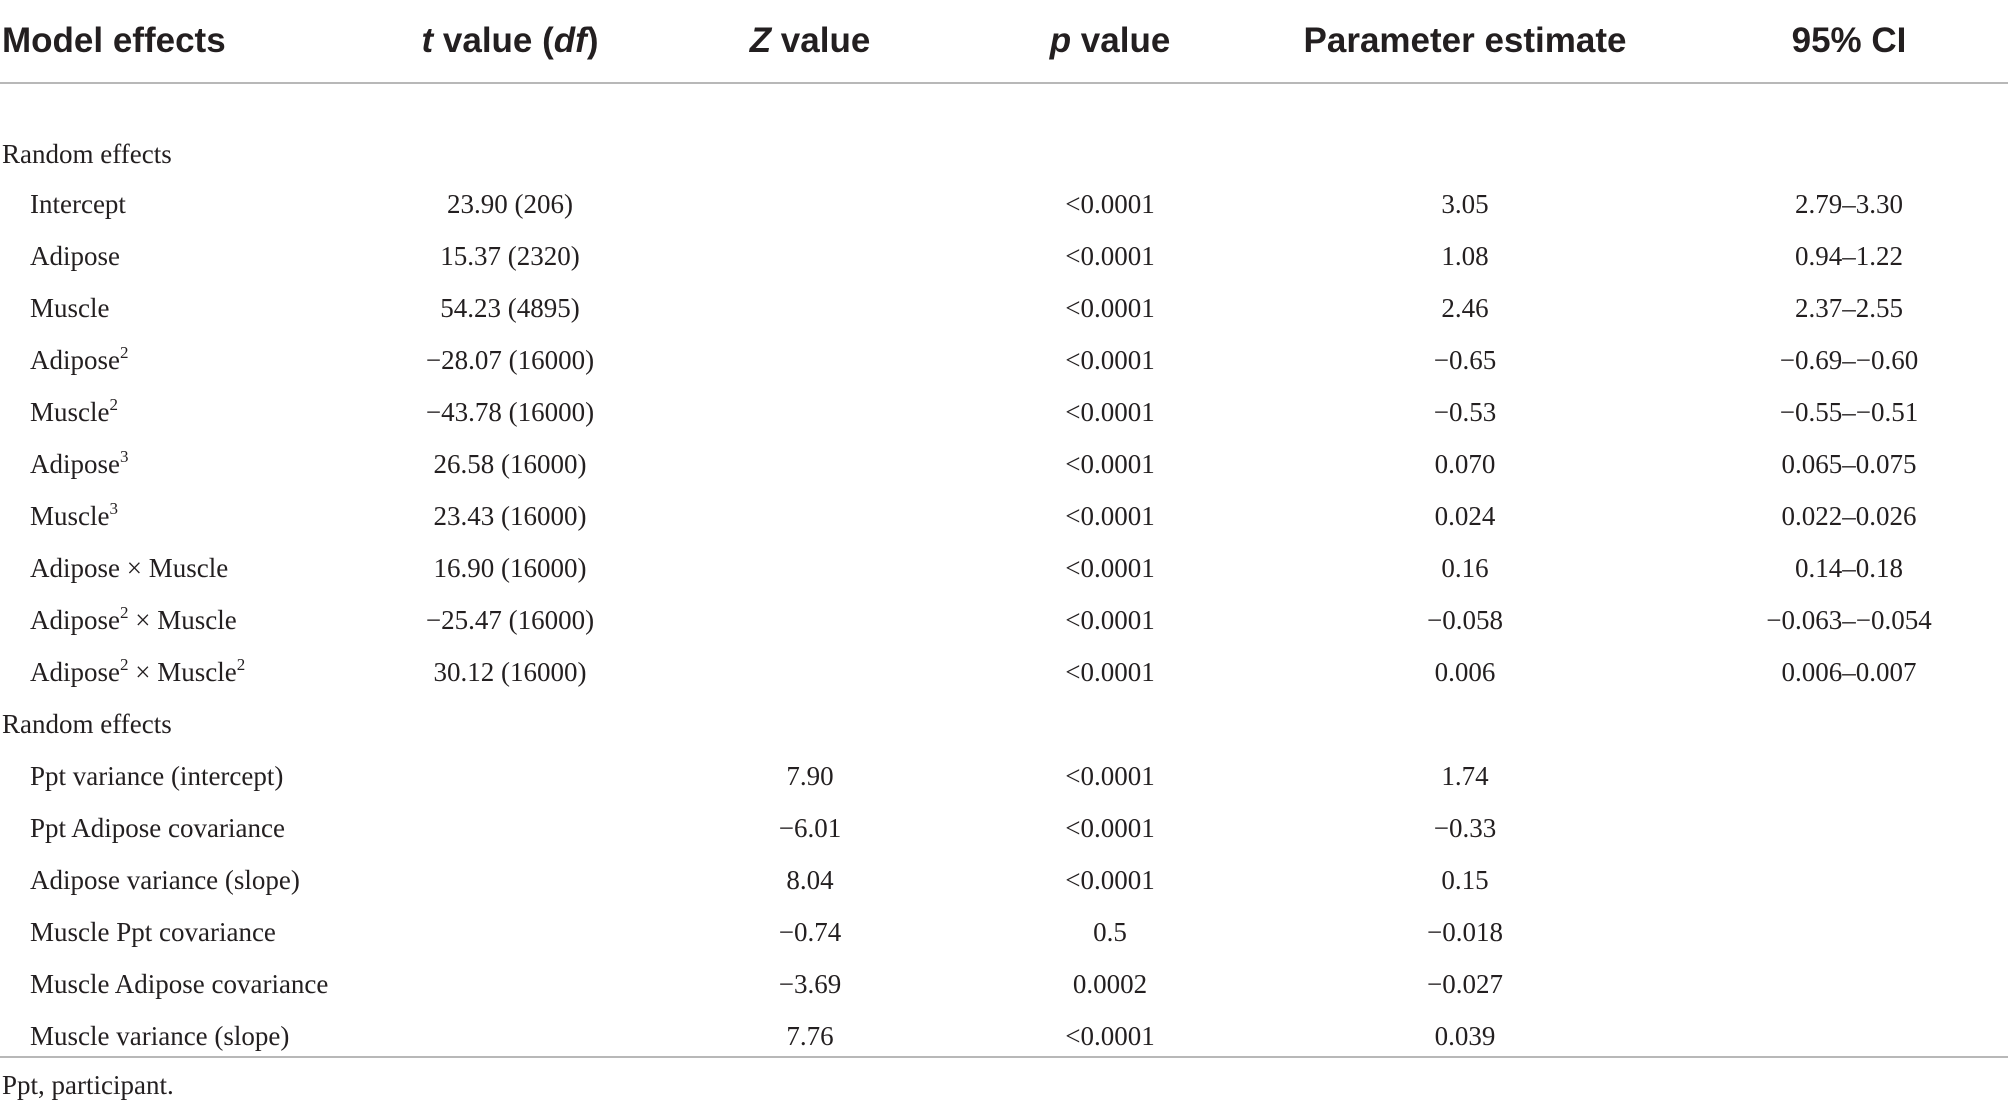 The image size is (2008, 1109). What do you see at coordinates (1849, 359) in the screenshot?
I see `ci-cell: −0.69–−0.60` at bounding box center [1849, 359].